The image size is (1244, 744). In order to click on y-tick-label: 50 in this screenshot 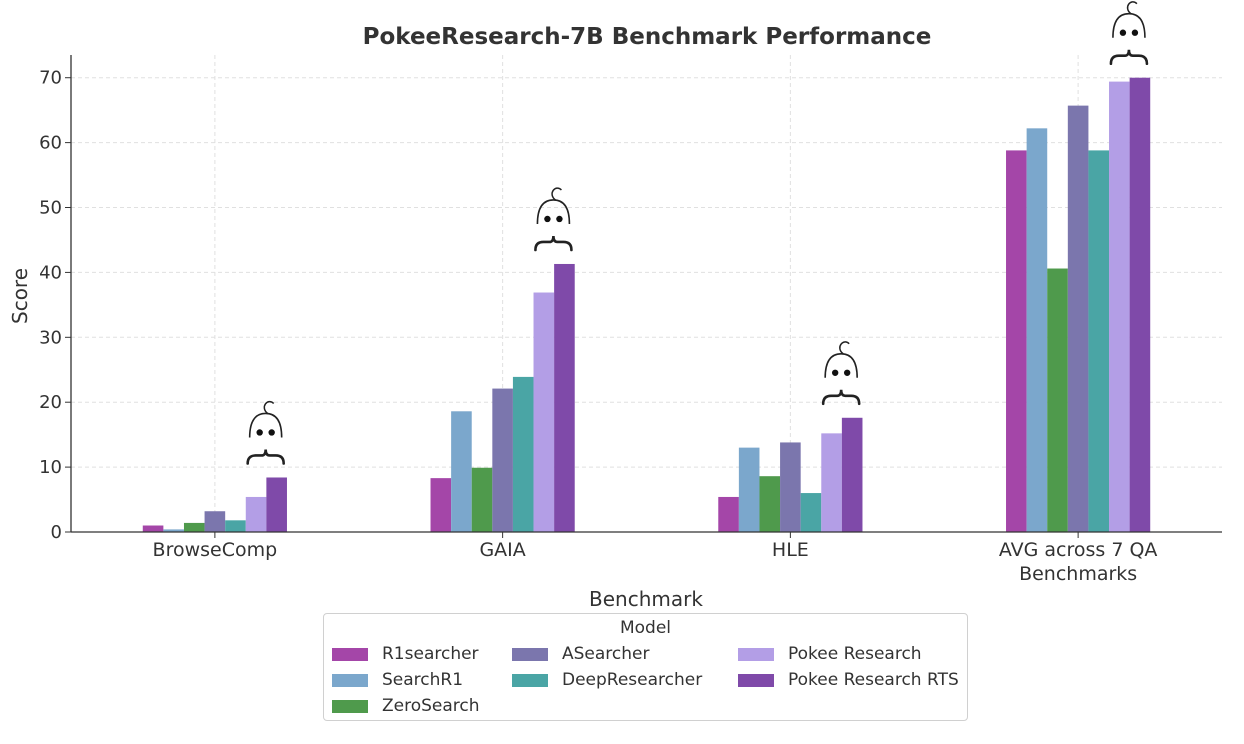, I will do `click(50, 208)`.